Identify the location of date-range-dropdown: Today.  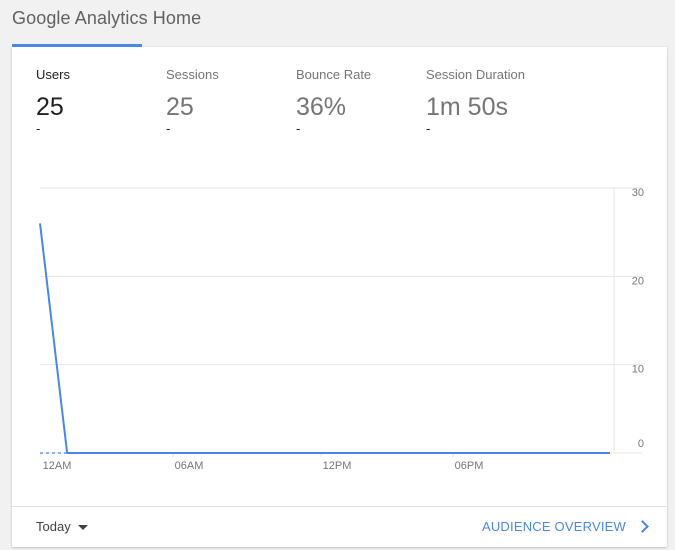
(62, 526).